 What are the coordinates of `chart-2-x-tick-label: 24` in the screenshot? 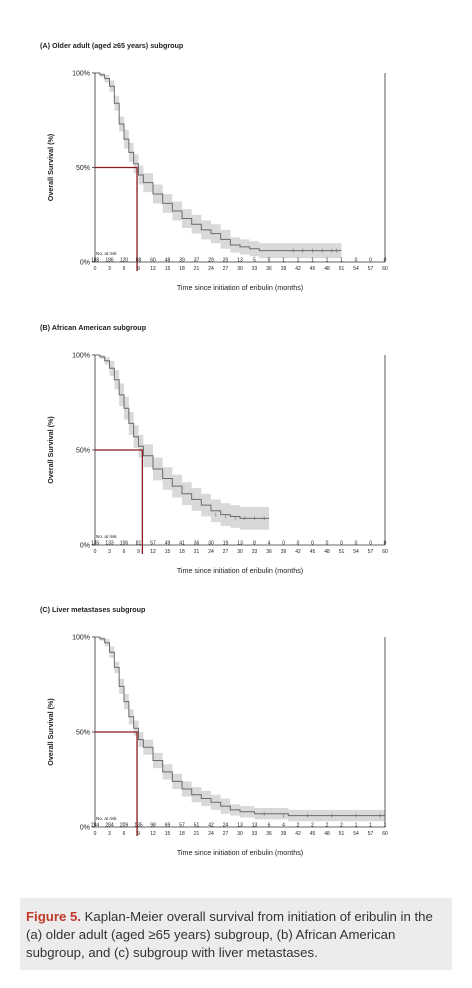 It's located at (211, 552).